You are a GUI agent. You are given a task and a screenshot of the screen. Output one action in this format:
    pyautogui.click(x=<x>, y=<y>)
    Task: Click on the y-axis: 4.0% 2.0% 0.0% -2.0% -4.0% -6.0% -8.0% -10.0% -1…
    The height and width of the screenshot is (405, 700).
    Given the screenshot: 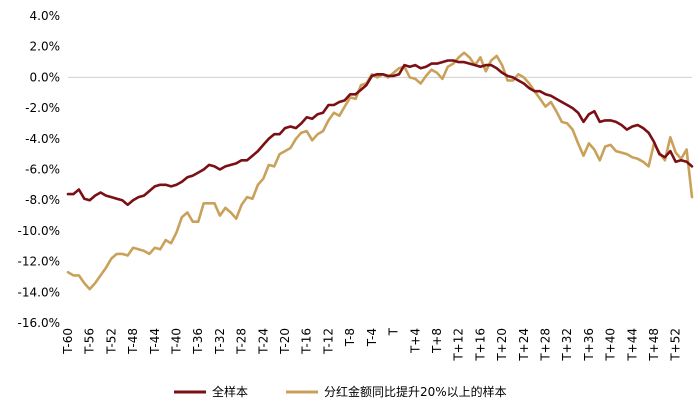 What is the action you would take?
    pyautogui.click(x=39, y=169)
    